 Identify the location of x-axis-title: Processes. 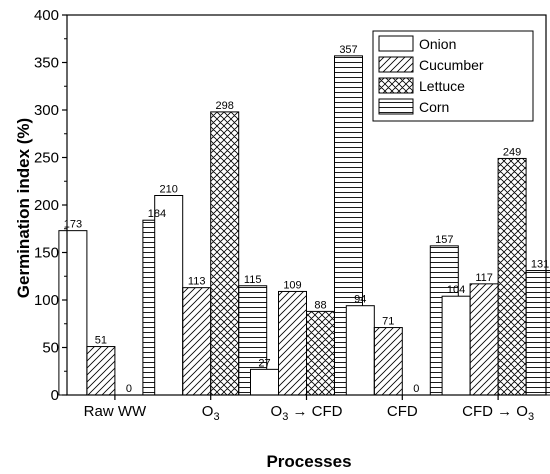
(308, 461).